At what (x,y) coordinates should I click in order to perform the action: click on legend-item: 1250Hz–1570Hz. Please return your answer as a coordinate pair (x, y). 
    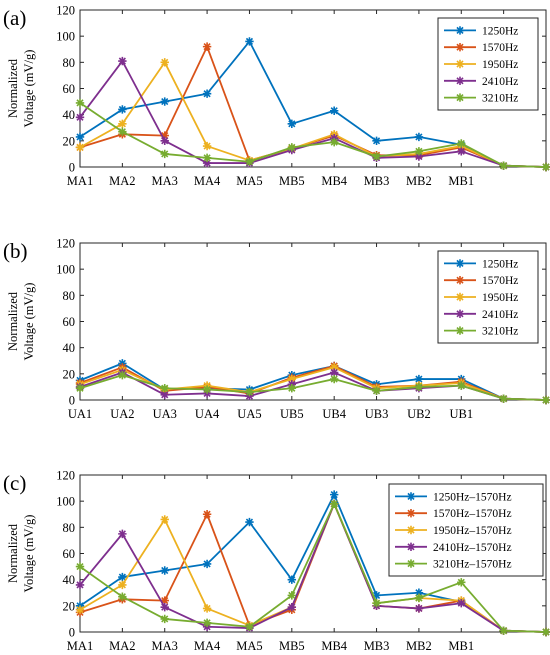
    Looking at the image, I should click on (453, 497).